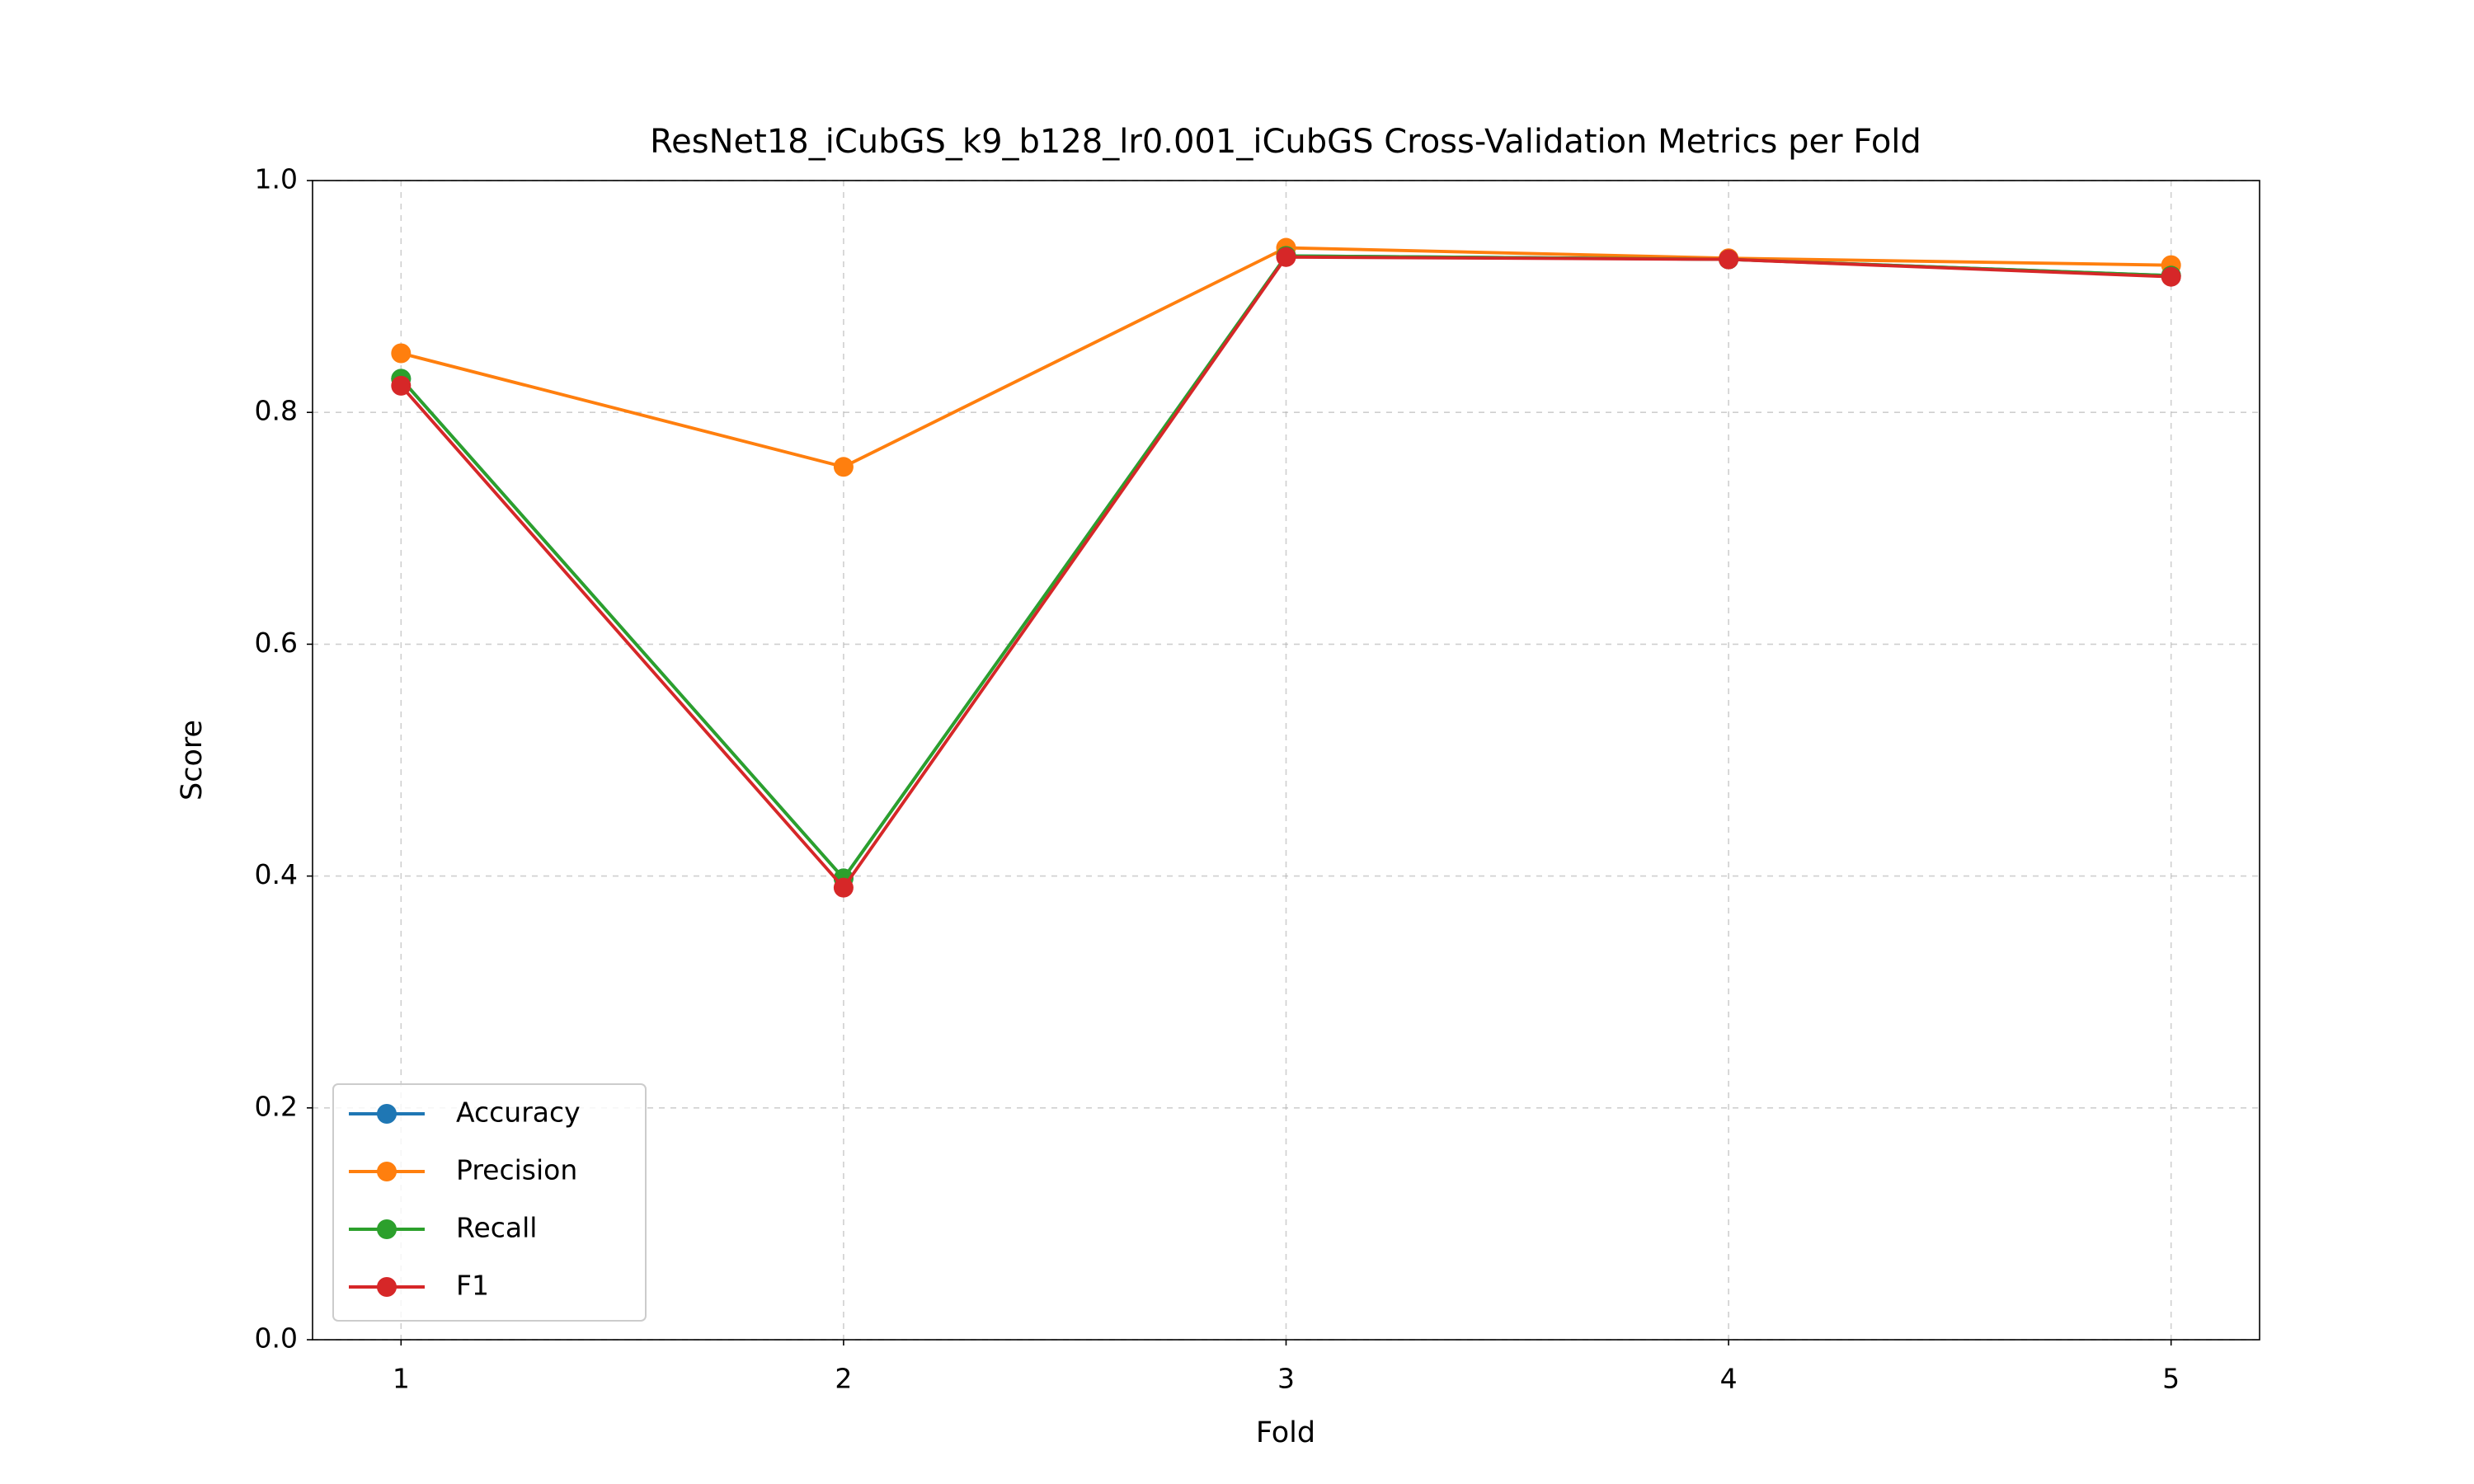 This screenshot has width=2474, height=1484. What do you see at coordinates (1729, 1379) in the screenshot?
I see `x-tick-label: 4` at bounding box center [1729, 1379].